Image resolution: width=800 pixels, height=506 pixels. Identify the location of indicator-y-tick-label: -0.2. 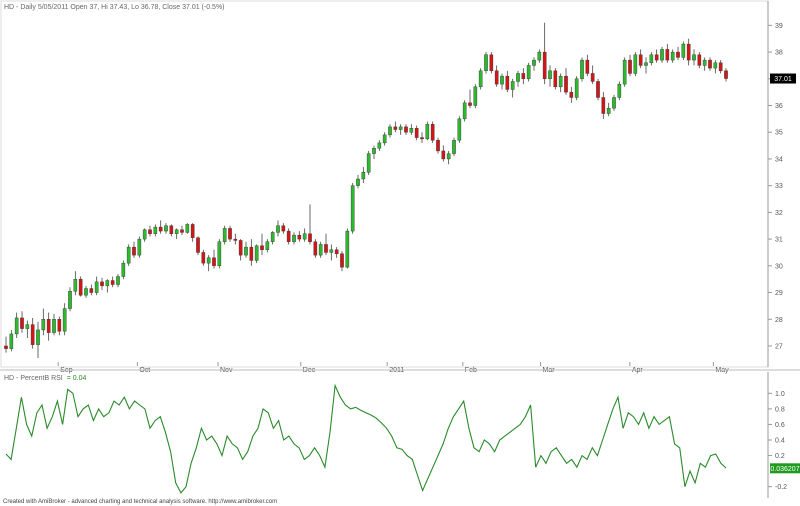
(781, 487).